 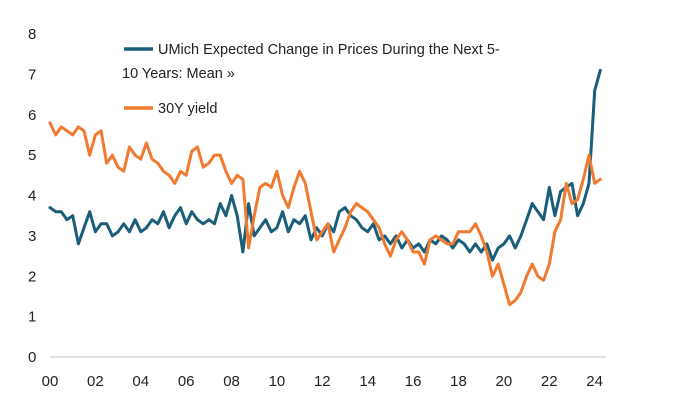 I want to click on x-tick-label: 18, so click(x=458, y=381).